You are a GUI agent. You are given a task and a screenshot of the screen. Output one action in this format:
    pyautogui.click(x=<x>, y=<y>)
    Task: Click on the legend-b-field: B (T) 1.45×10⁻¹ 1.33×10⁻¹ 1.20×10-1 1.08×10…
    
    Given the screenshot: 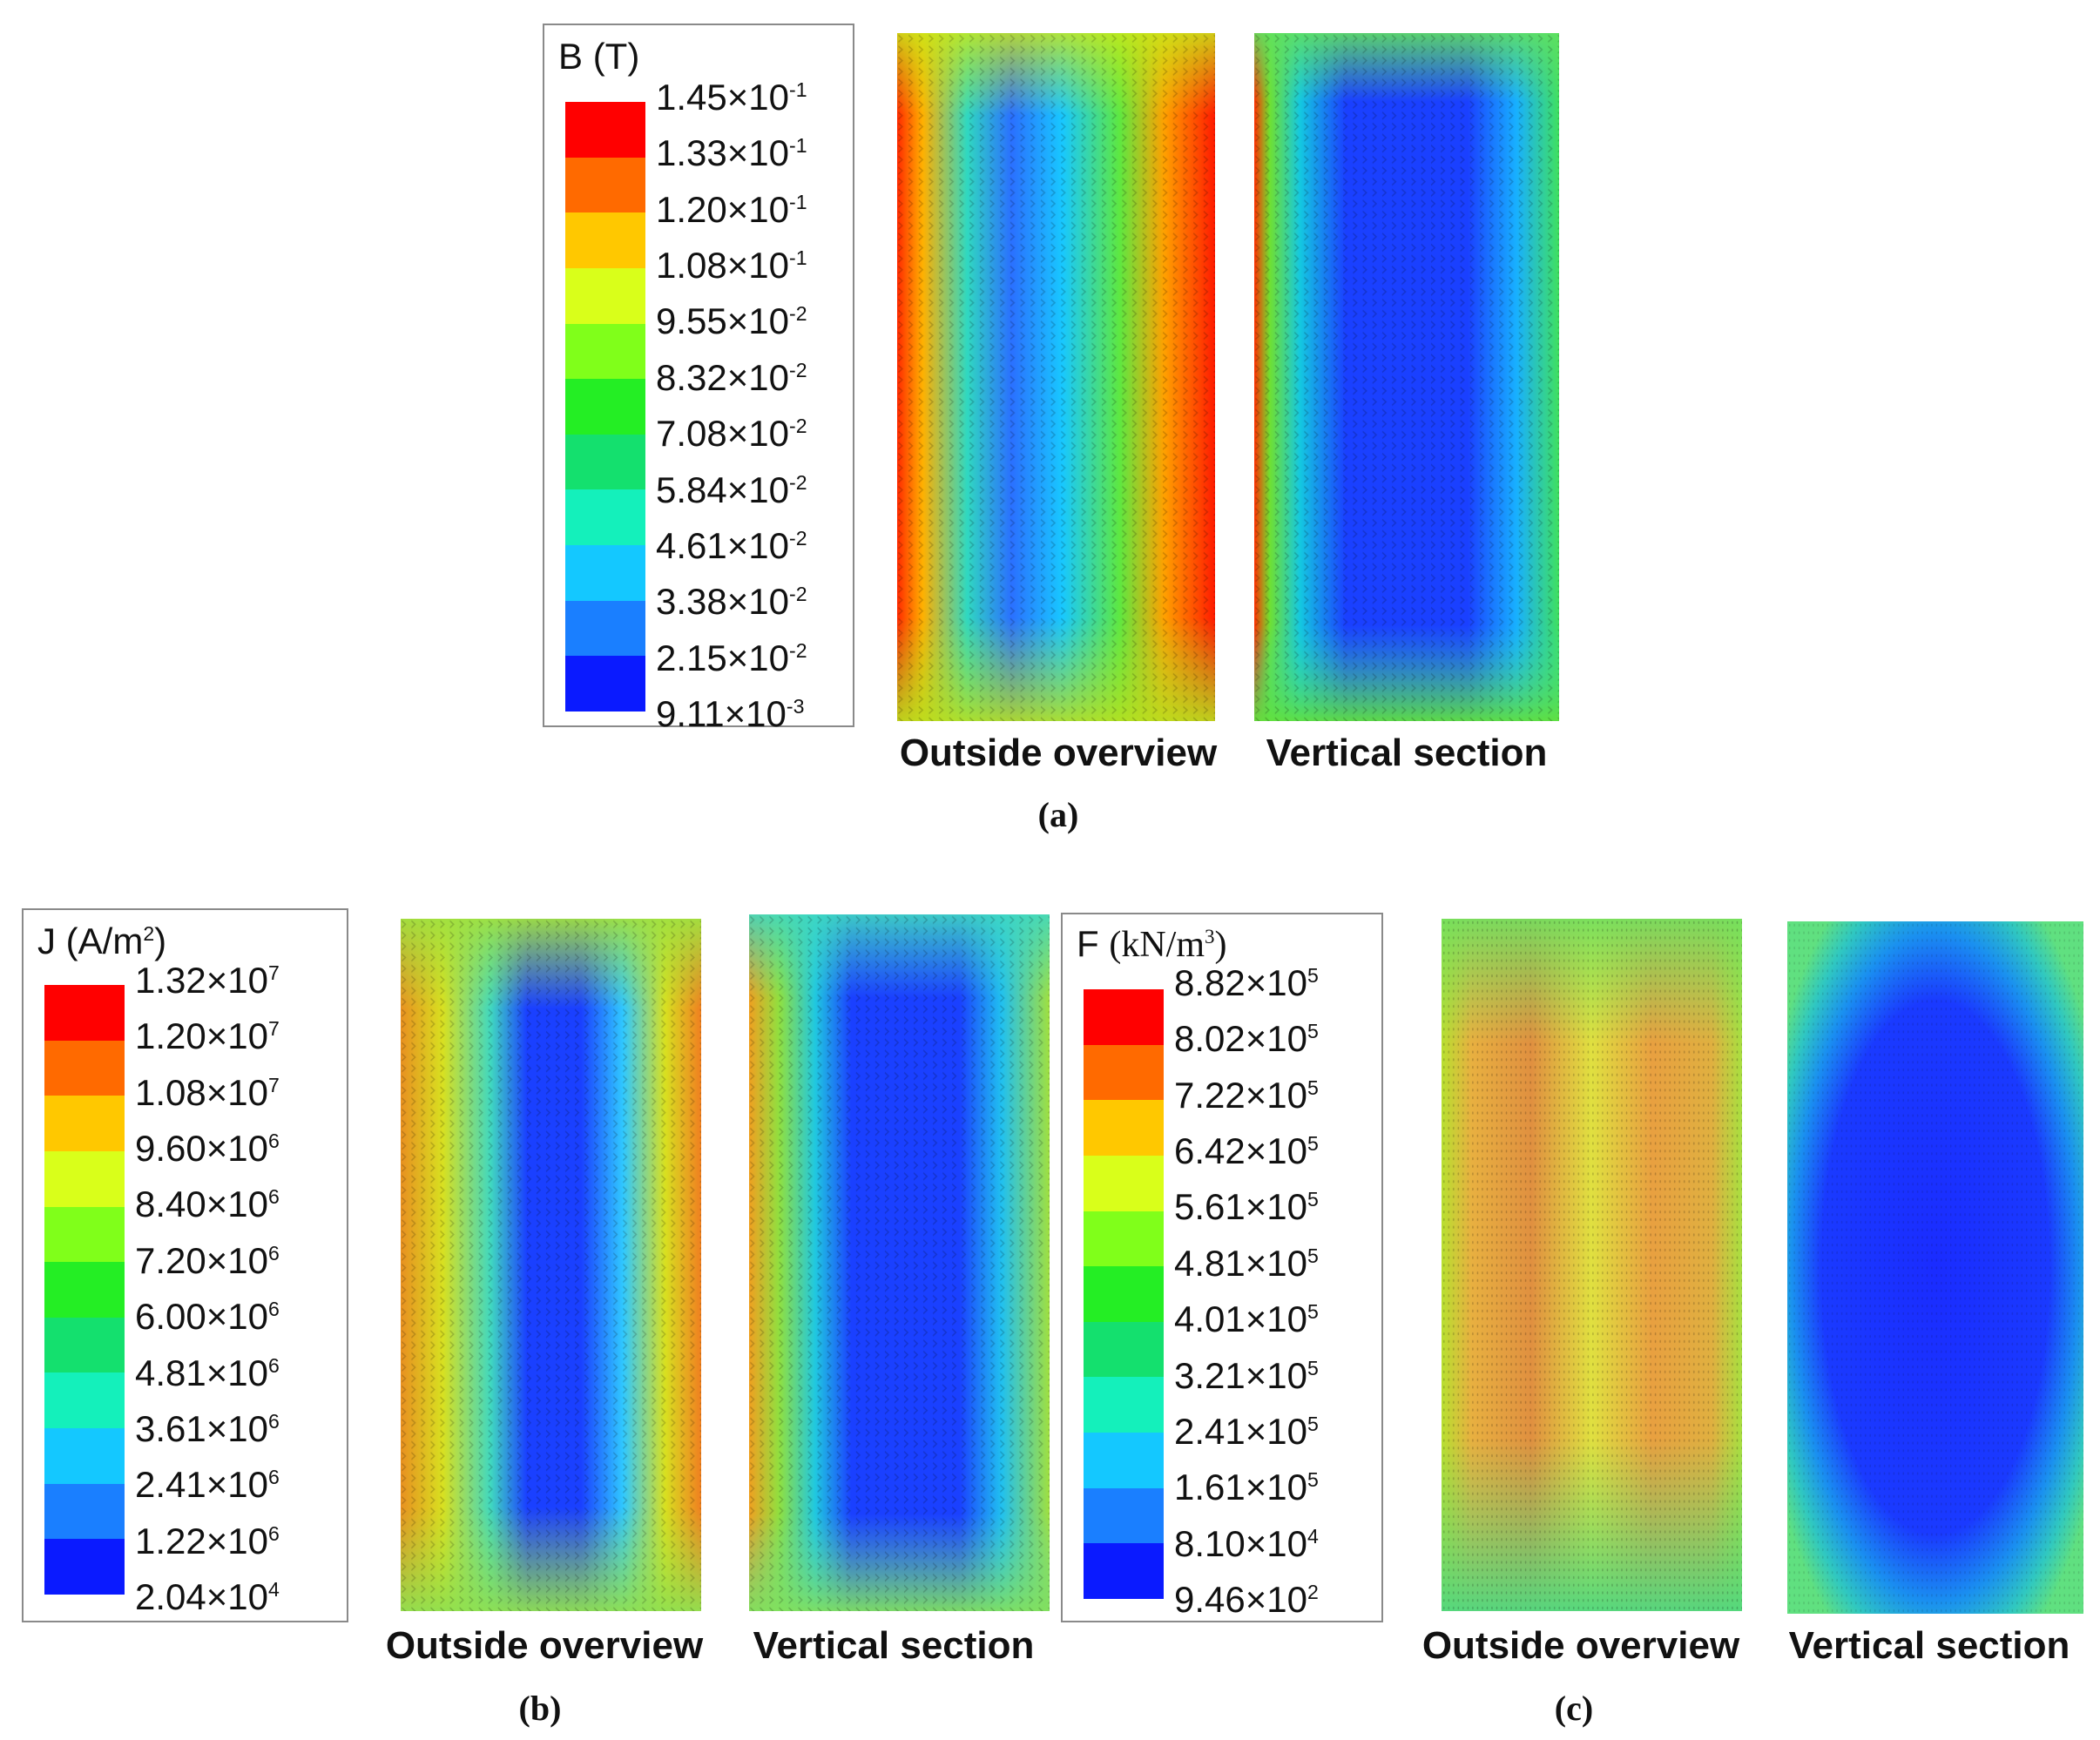 What is the action you would take?
    pyautogui.click(x=698, y=378)
    